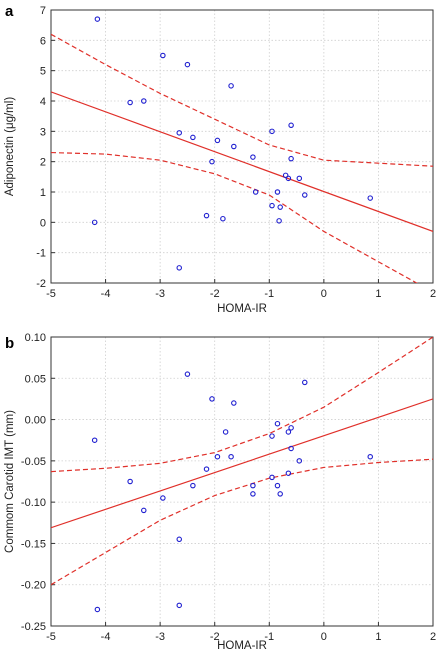 The width and height of the screenshot is (438, 655). Describe the element at coordinates (35, 379) in the screenshot. I see `y-tick-label: 0.05` at that location.